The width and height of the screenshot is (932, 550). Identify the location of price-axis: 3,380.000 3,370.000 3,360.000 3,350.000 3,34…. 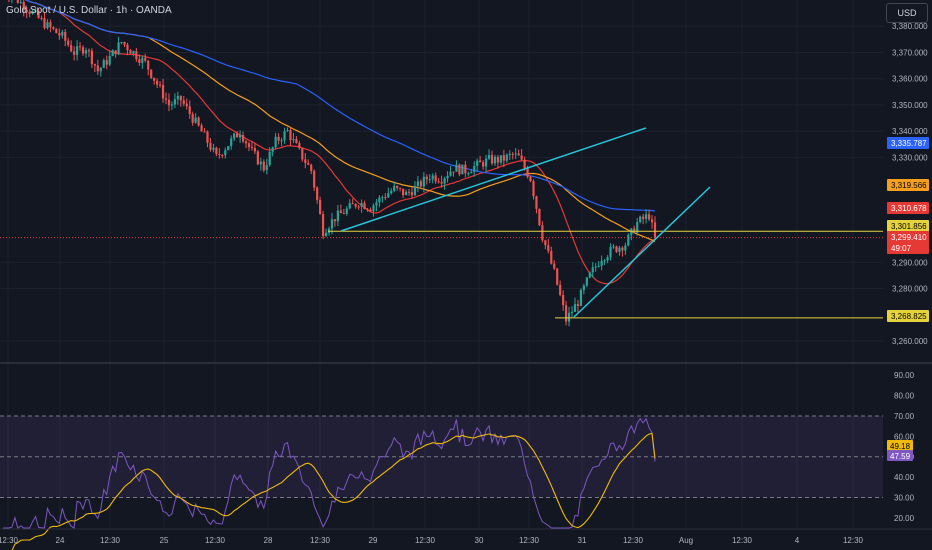
(908, 184).